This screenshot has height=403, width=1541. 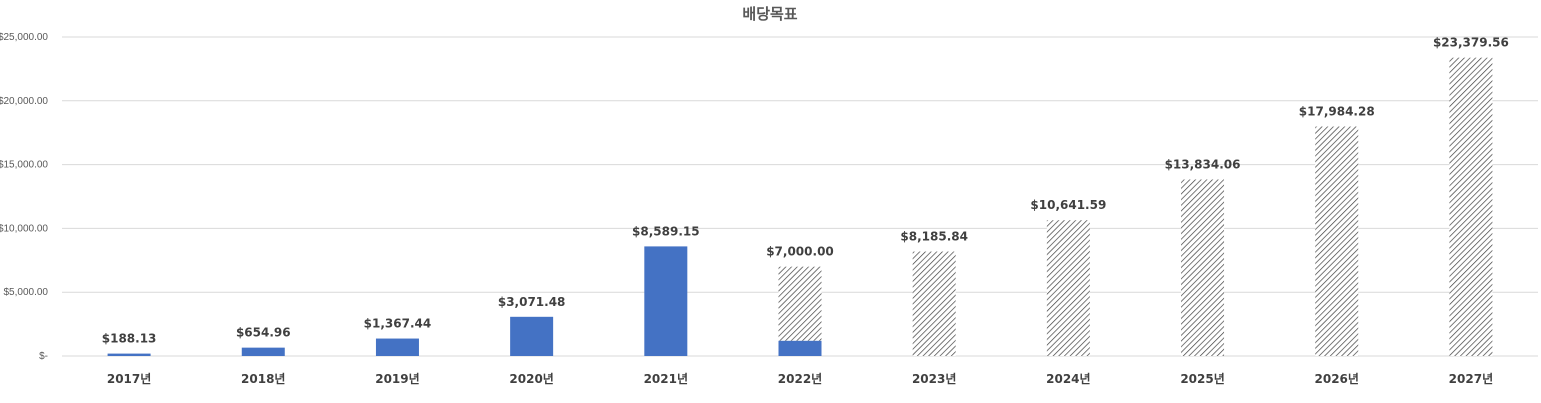 I want to click on x-tick-label: 2022년, so click(x=800, y=379).